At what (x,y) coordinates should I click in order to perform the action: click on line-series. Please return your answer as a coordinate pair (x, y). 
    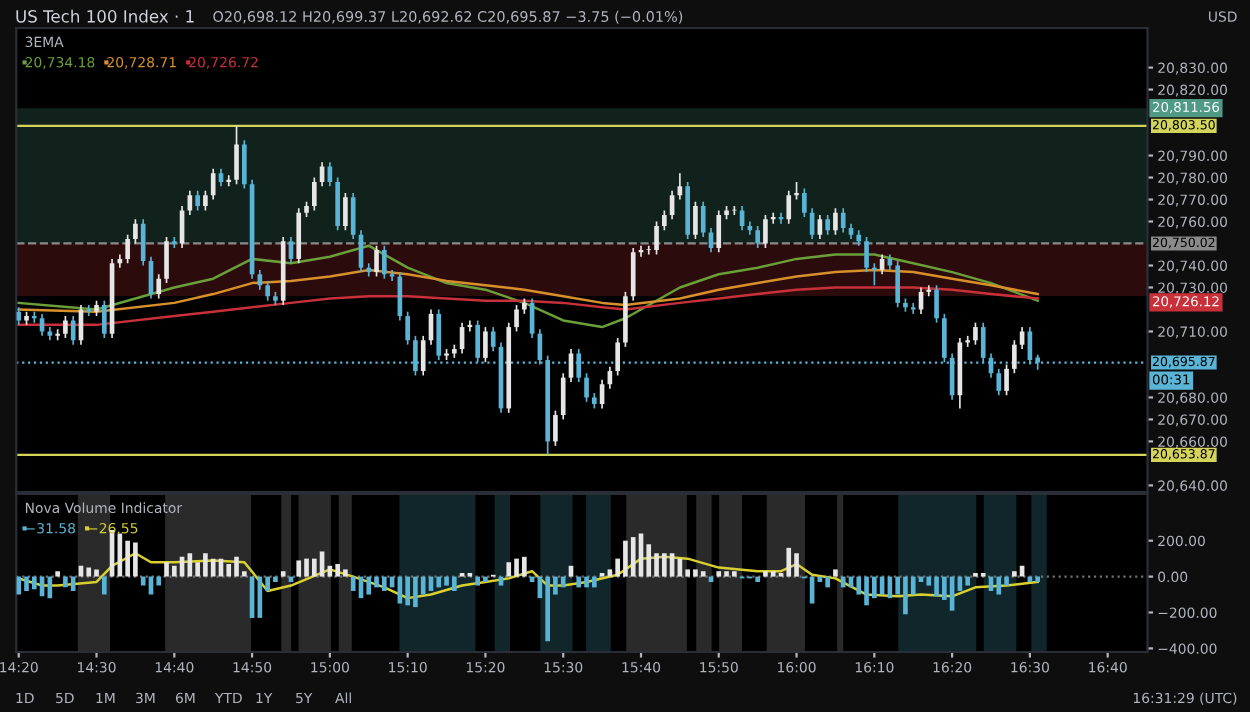
    Looking at the image, I should click on (528, 576).